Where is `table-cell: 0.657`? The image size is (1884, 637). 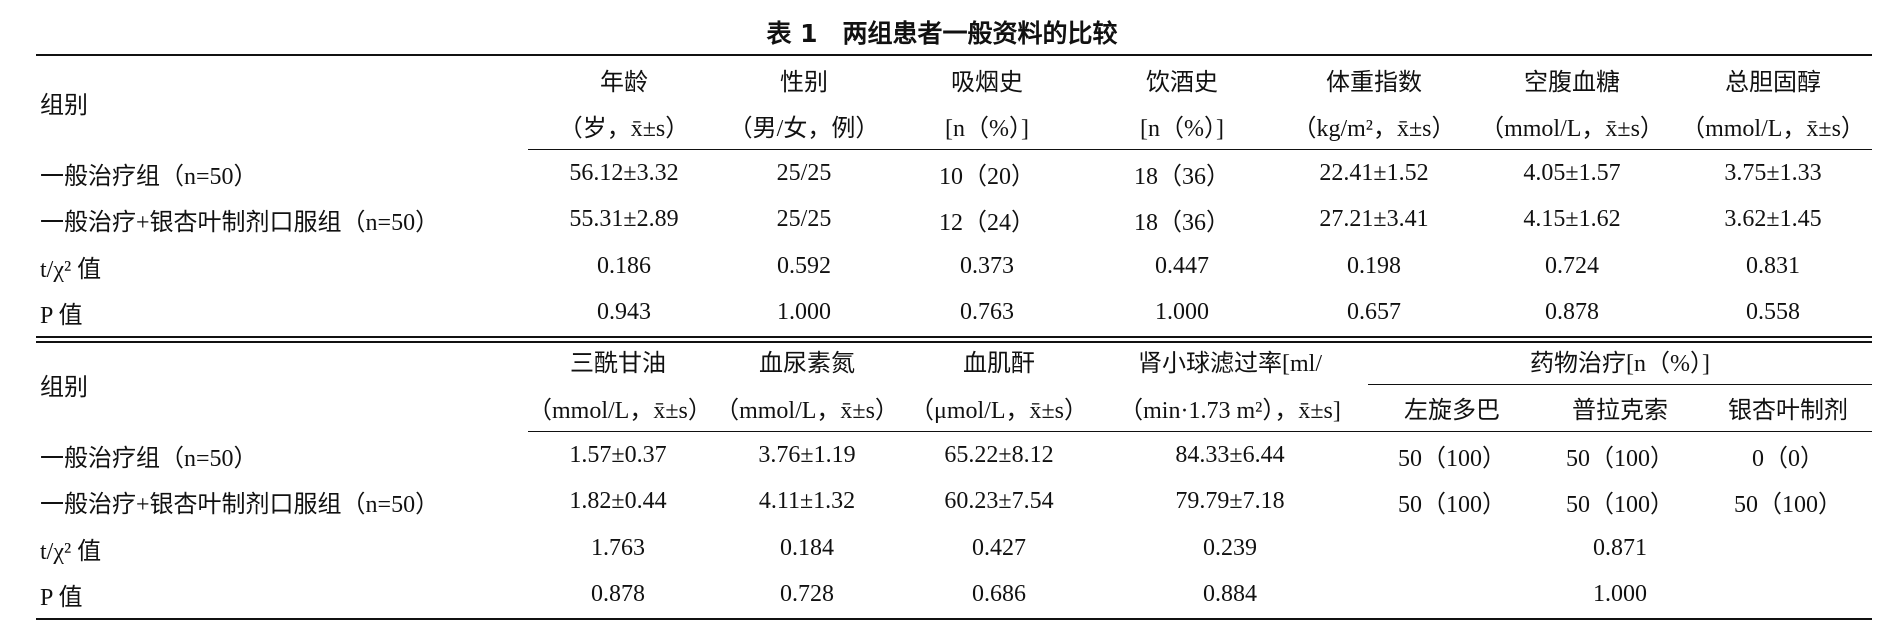
table-cell: 0.657 is located at coordinates (1374, 312).